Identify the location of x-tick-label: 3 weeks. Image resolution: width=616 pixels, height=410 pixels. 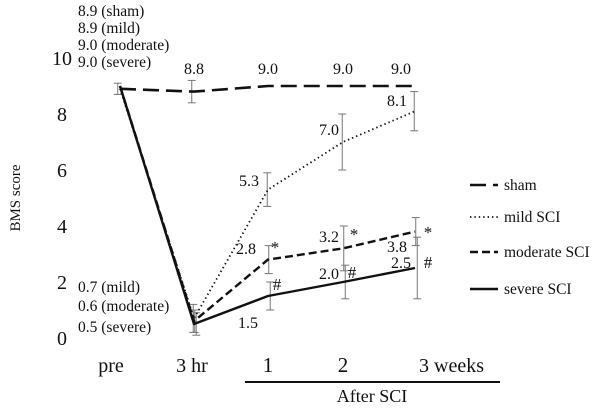
(451, 366).